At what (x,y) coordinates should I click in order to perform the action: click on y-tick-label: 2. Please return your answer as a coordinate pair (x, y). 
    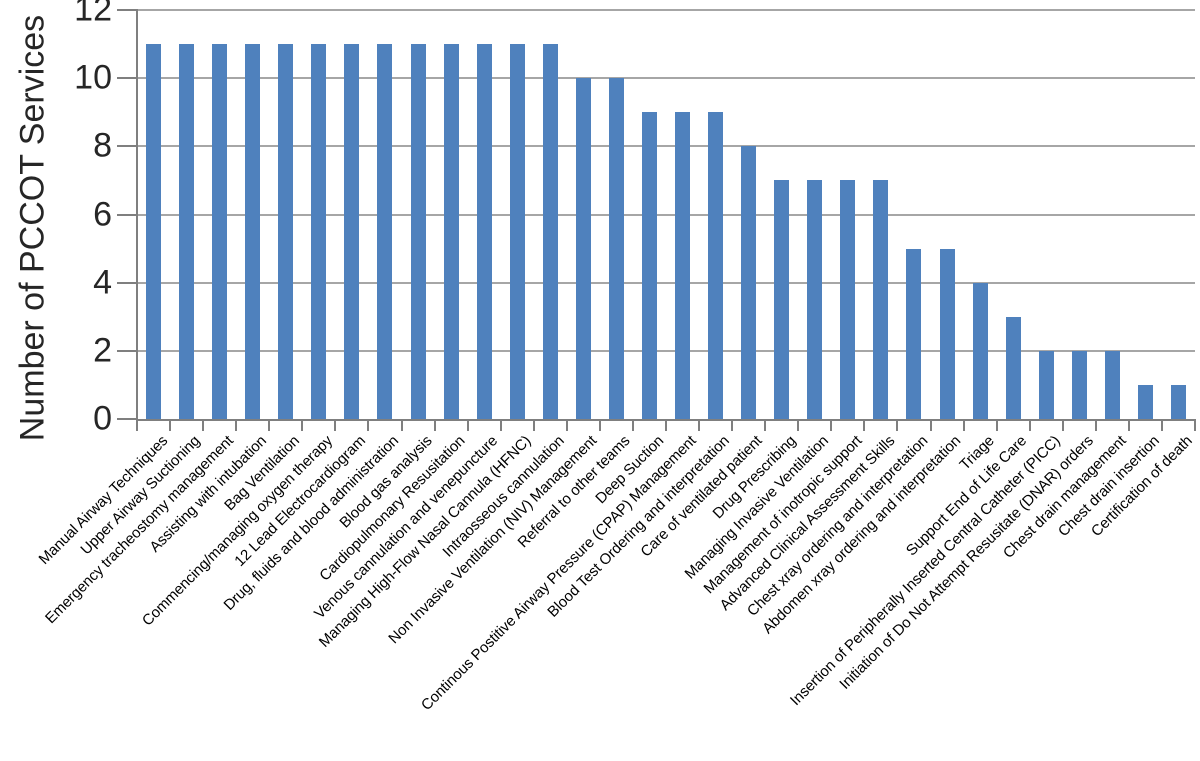
    Looking at the image, I should click on (102, 350).